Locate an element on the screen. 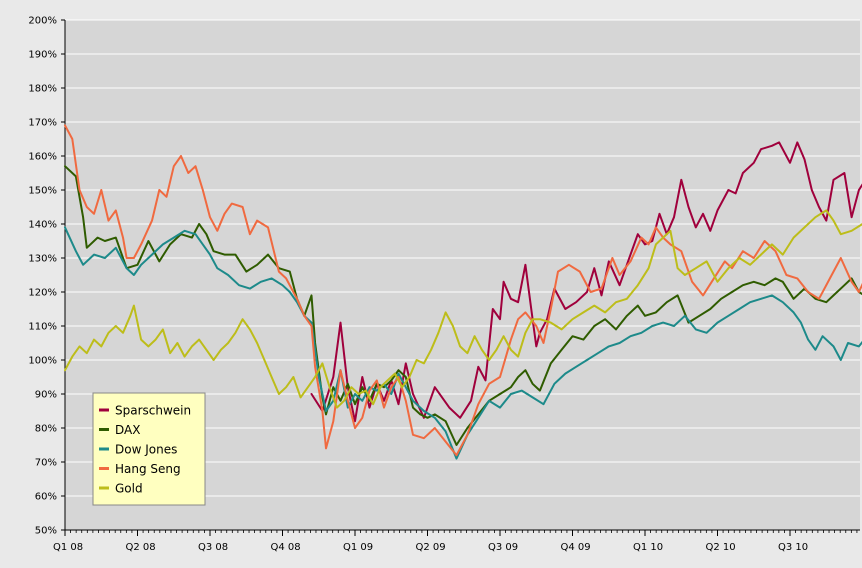 The height and width of the screenshot is (568, 862). y-tick-label: 130% is located at coordinates (42, 259).